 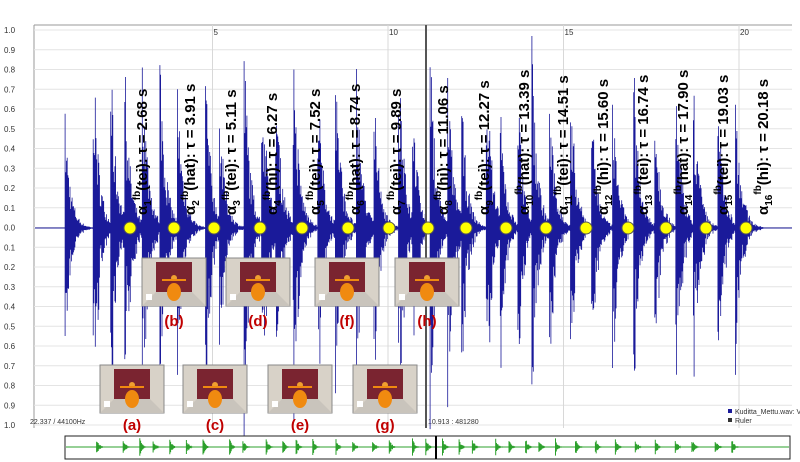 I want to click on y-tick-label: 0.2, so click(x=10, y=188).